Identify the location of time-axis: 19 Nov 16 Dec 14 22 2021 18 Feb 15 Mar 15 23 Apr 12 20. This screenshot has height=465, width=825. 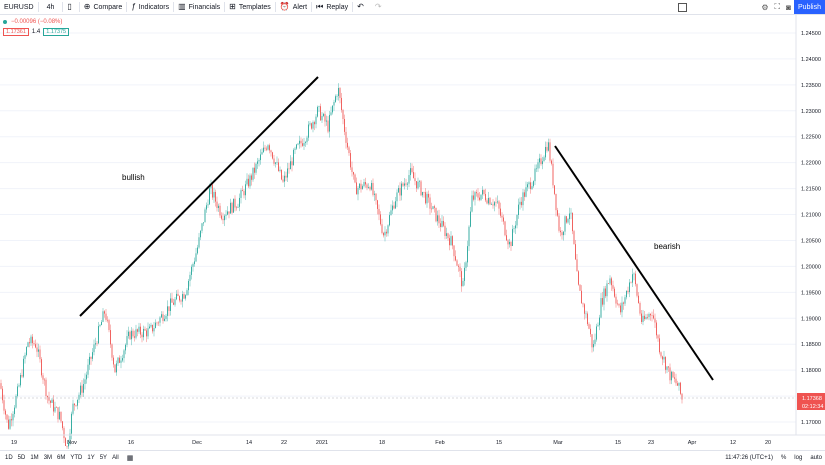
(391, 443).